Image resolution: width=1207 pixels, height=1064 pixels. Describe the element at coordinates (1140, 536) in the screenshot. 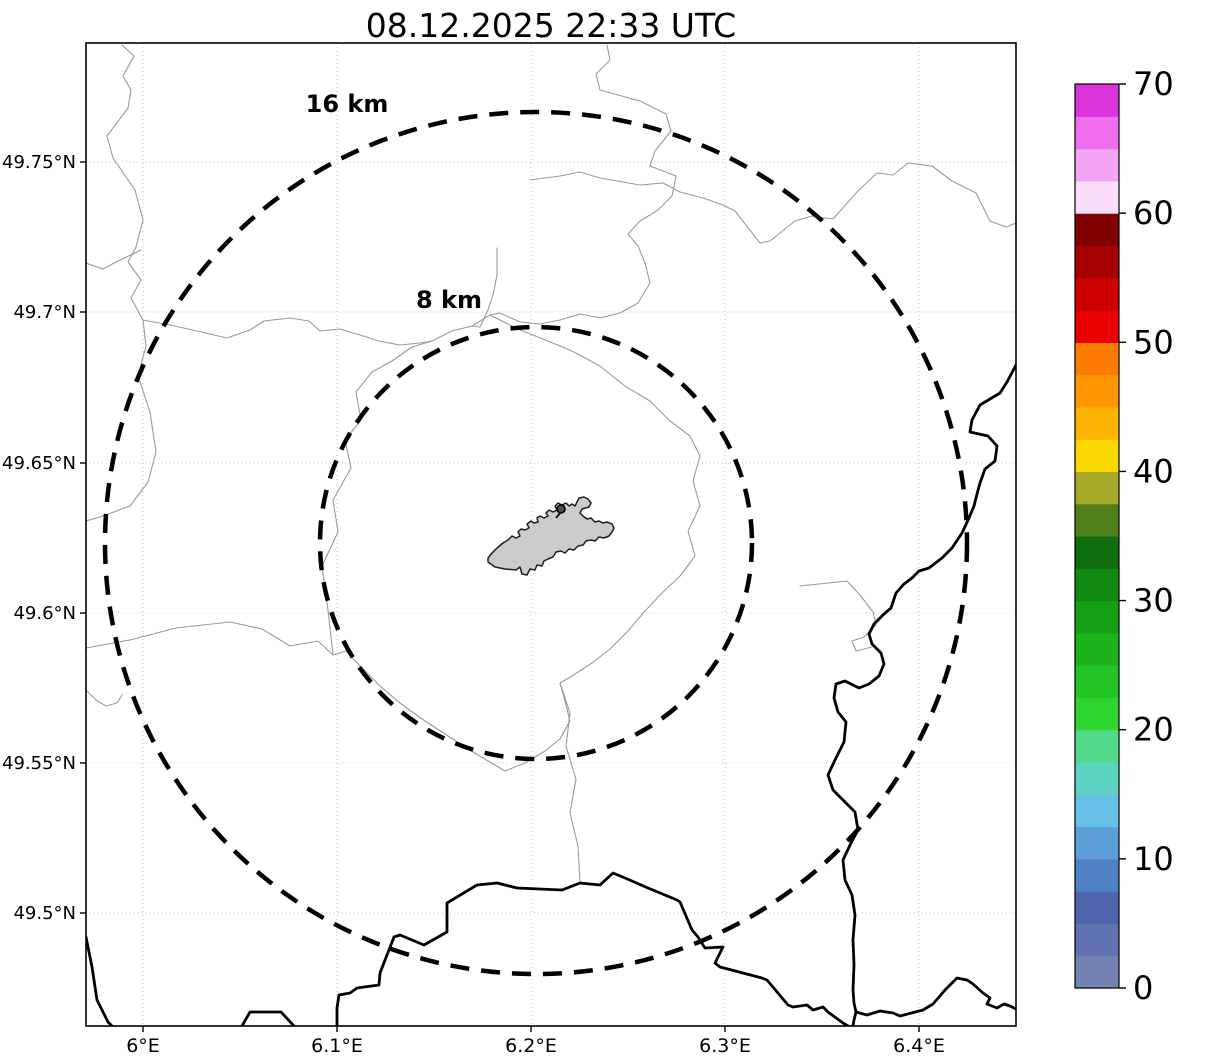

I see `colorbar: 0 10 20 30 40 50 60 70 dBZ` at that location.